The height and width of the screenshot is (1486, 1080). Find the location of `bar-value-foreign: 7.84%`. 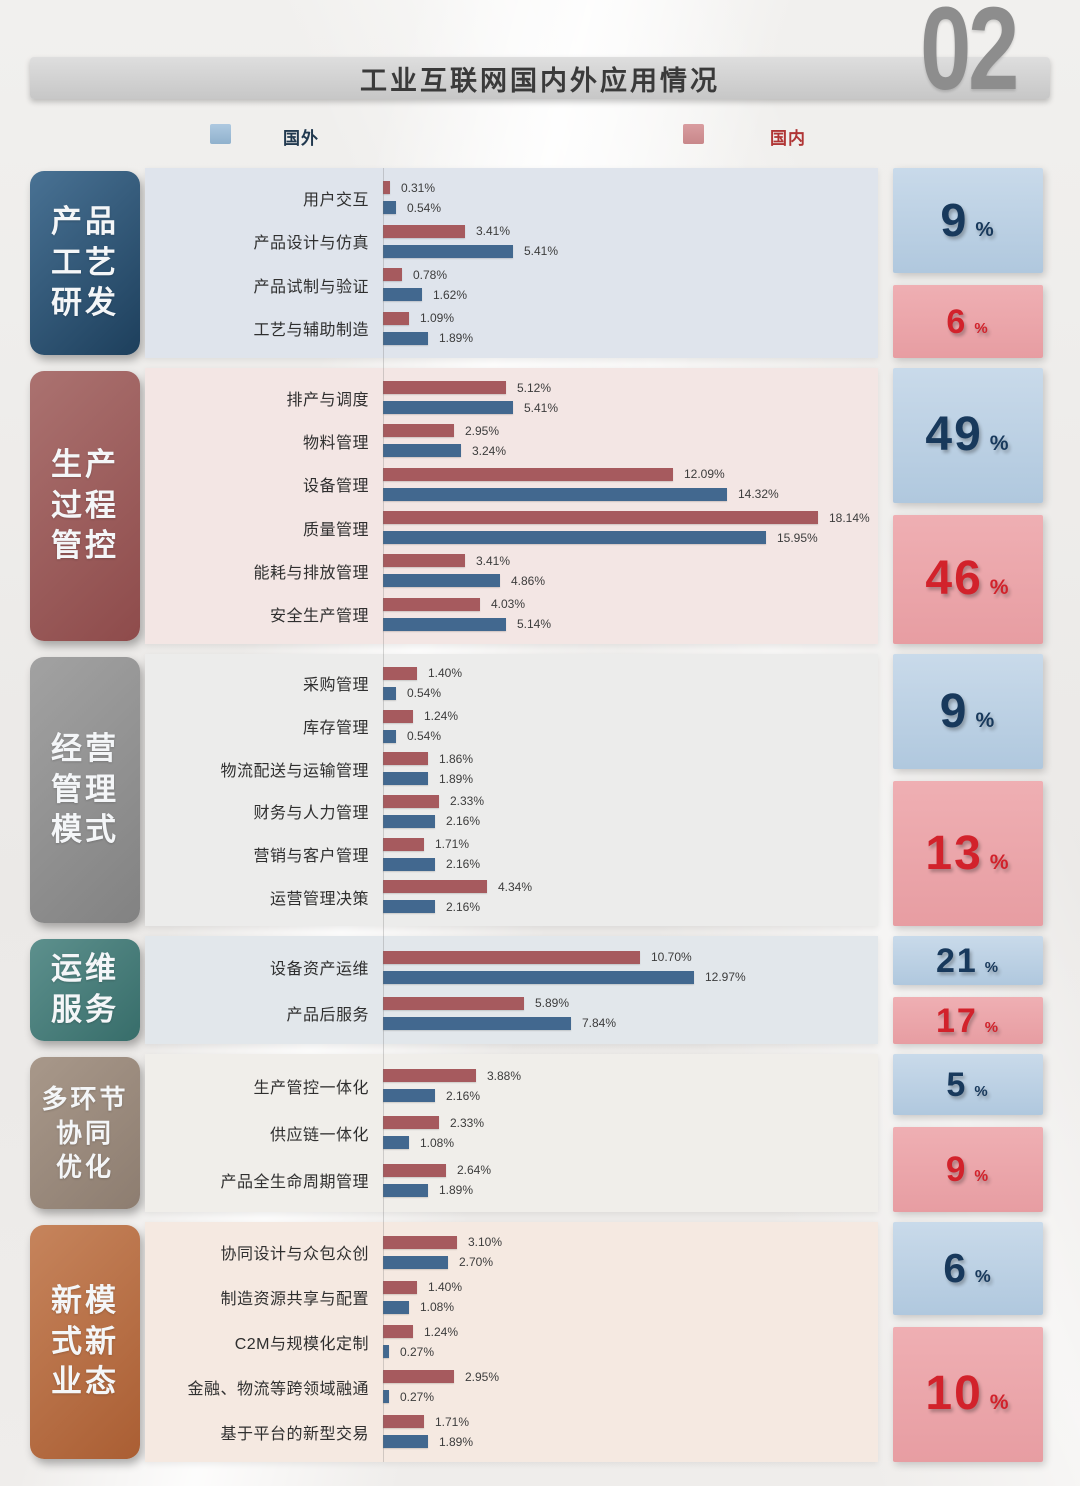

bar-value-foreign: 7.84% is located at coordinates (599, 1023).